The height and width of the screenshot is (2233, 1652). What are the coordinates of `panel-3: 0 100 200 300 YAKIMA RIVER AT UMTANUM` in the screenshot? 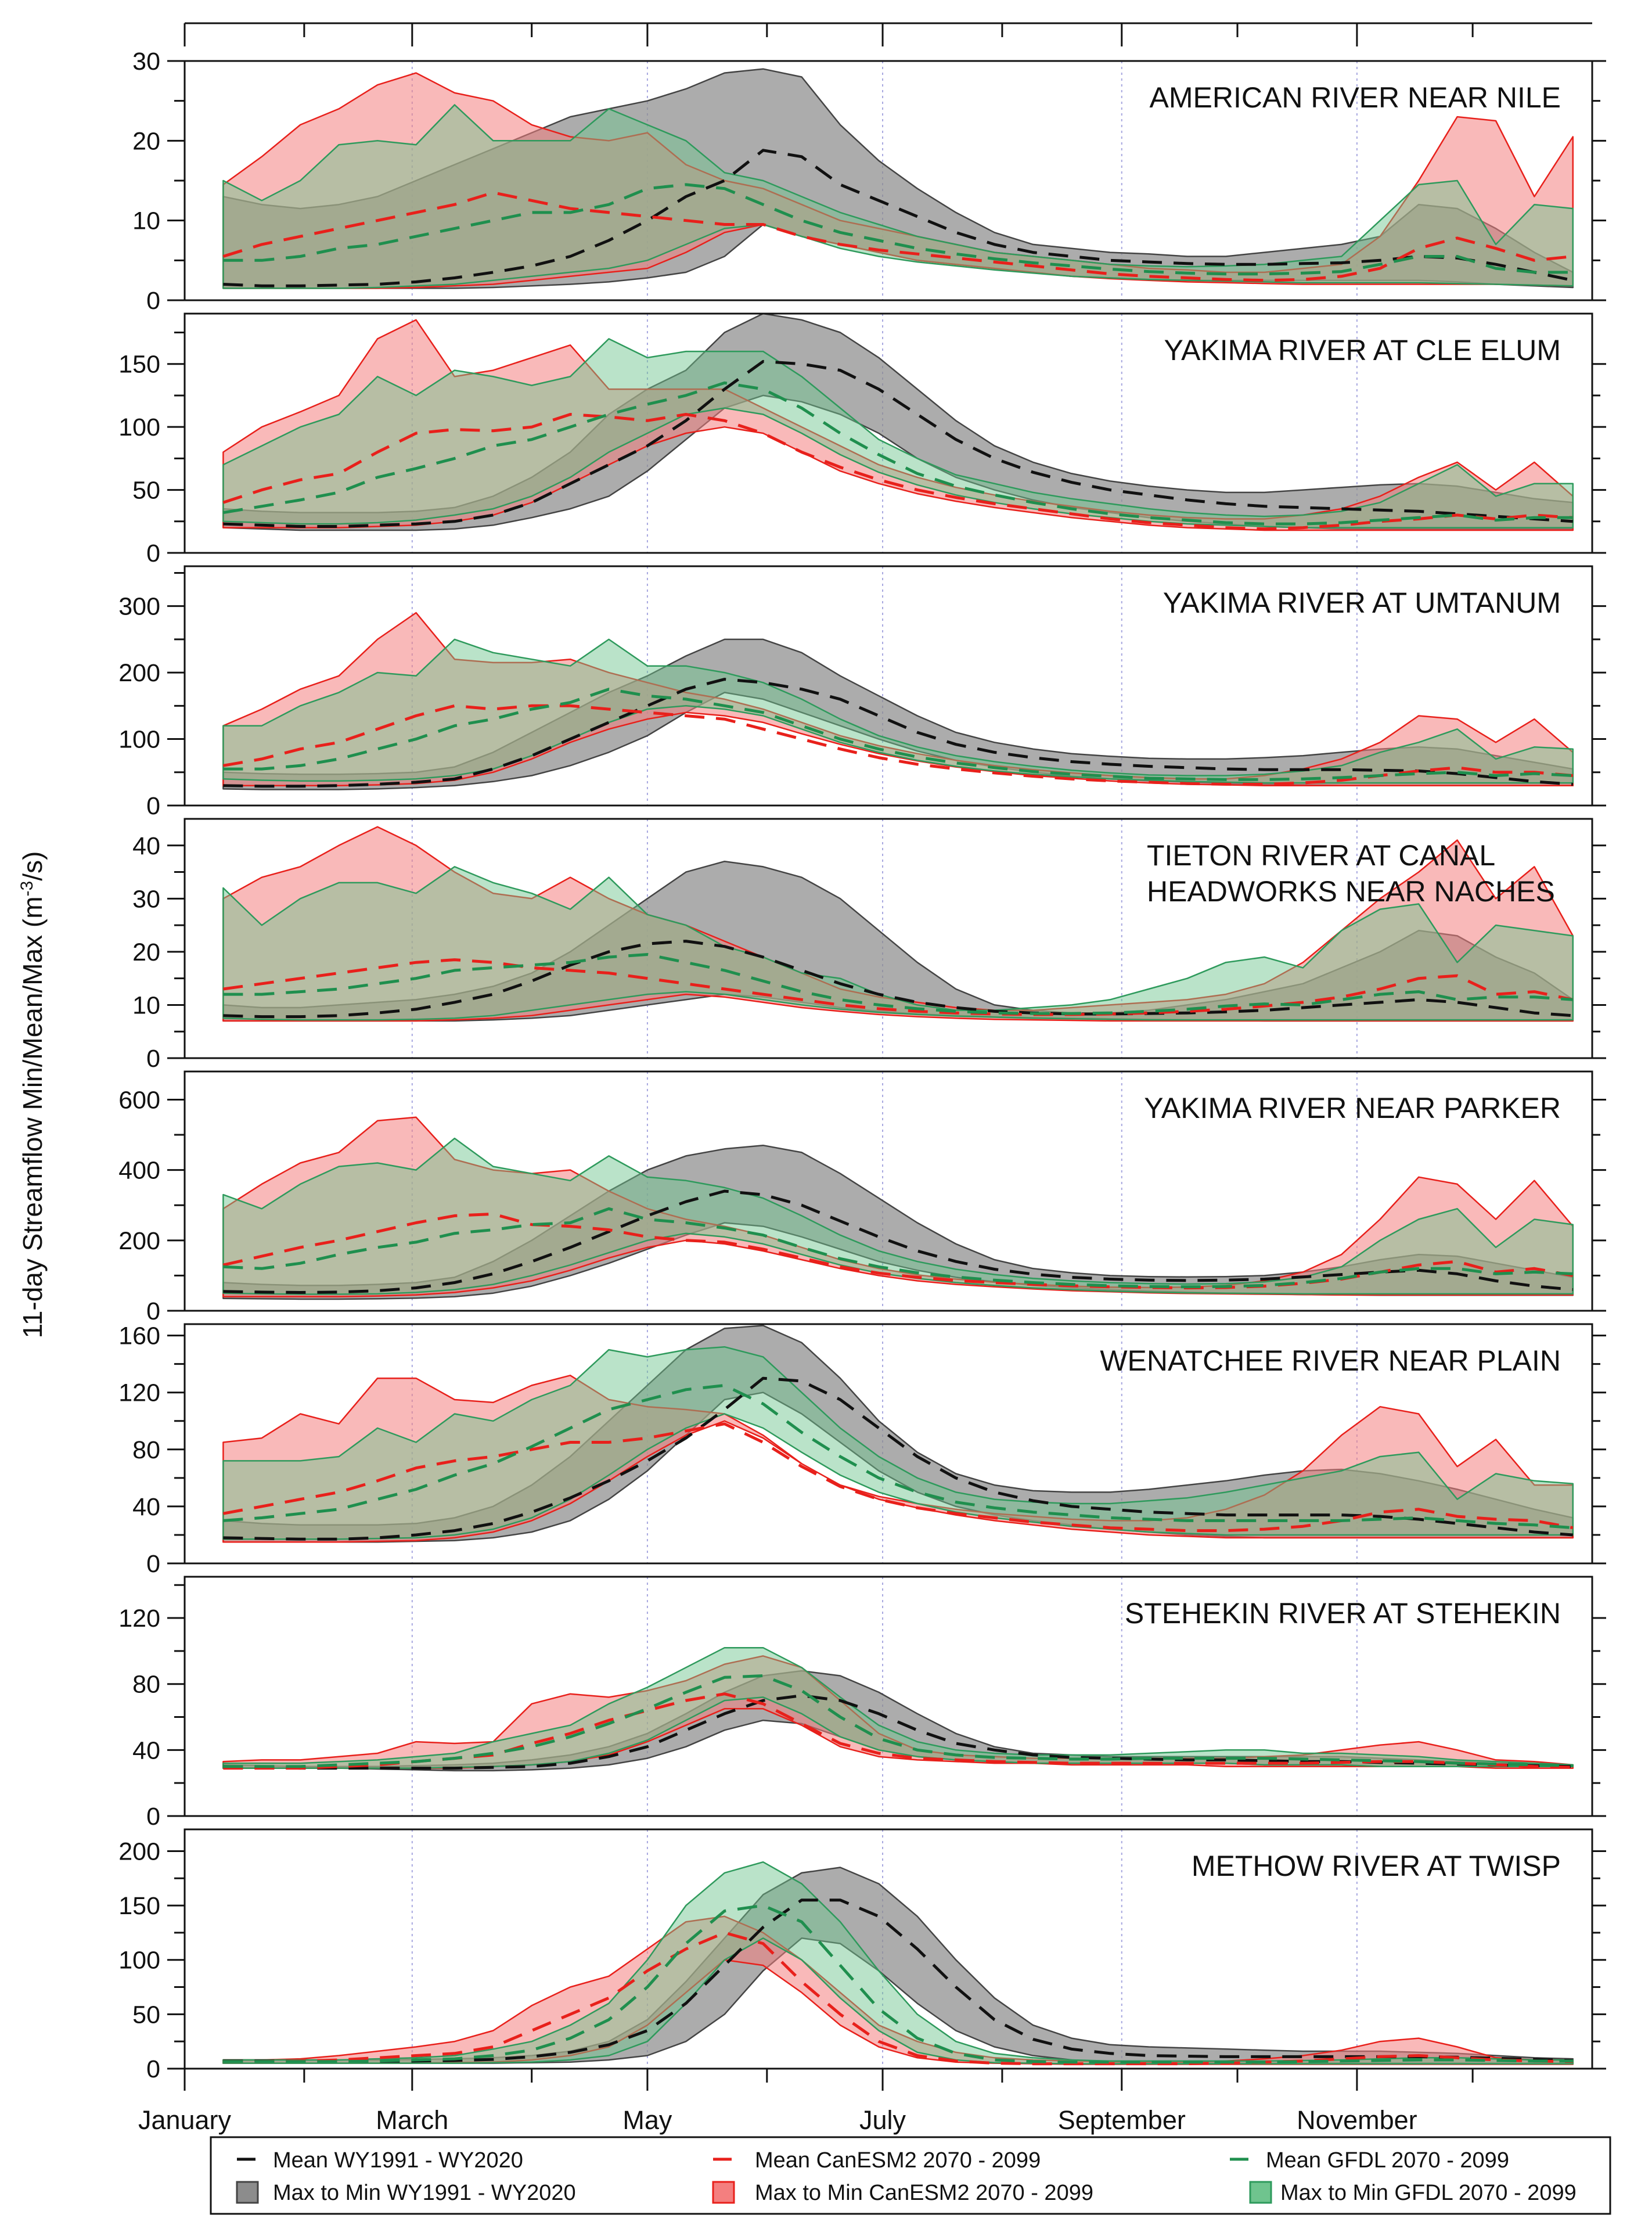 It's located at (862, 692).